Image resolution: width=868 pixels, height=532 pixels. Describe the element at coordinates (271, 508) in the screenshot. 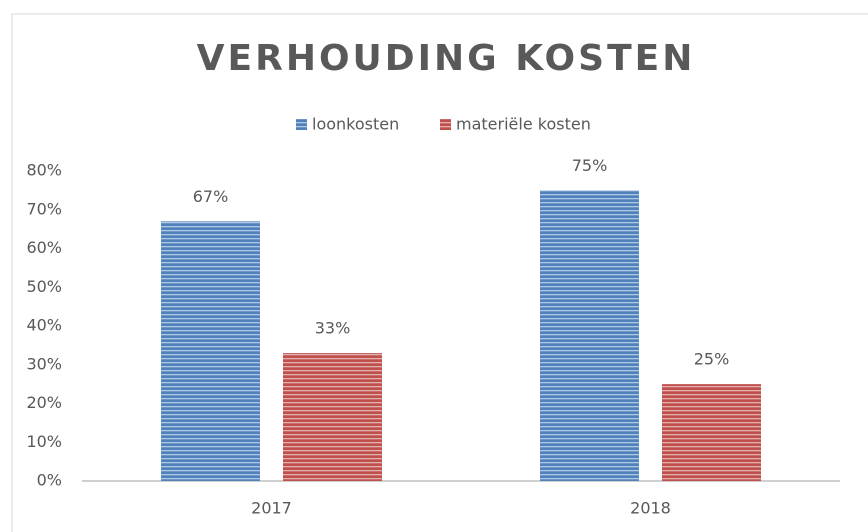

I see `x-tick-label: 2017` at that location.